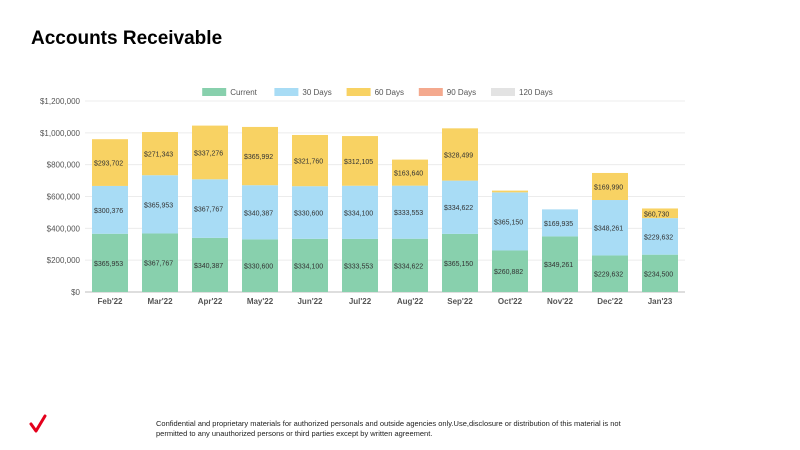  I want to click on x-tick-label: Mar'22, so click(160, 301).